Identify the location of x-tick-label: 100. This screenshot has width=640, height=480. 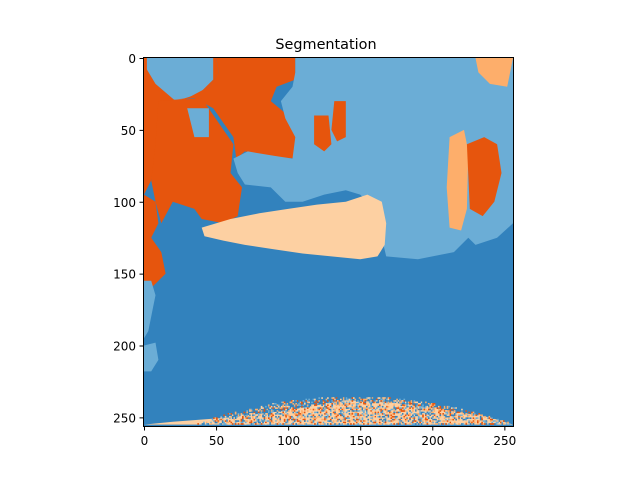
(288, 441).